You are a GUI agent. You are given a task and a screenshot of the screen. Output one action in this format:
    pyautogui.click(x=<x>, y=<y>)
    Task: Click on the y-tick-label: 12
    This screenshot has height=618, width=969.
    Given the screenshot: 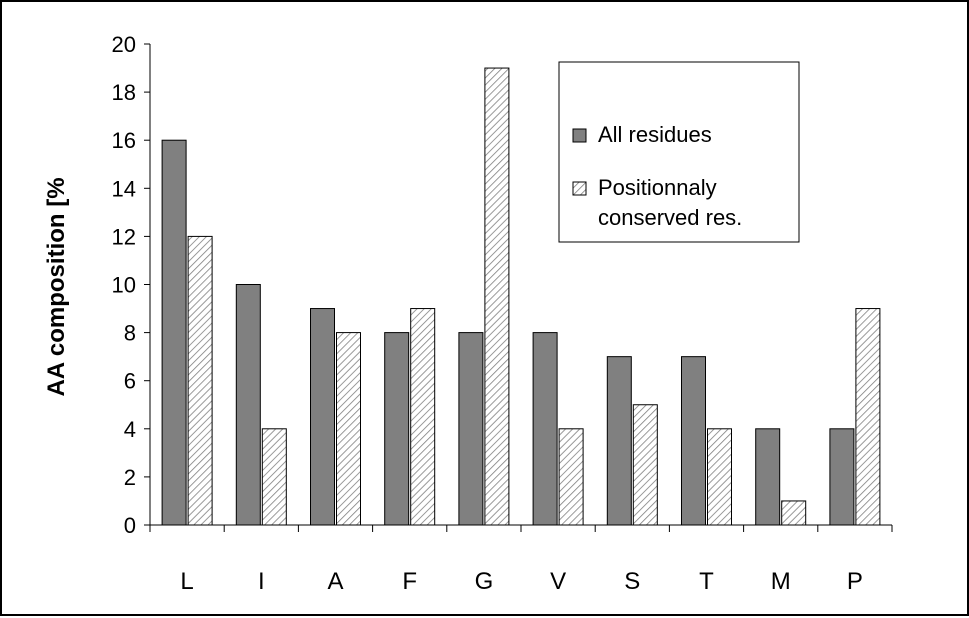 What is the action you would take?
    pyautogui.click(x=124, y=236)
    